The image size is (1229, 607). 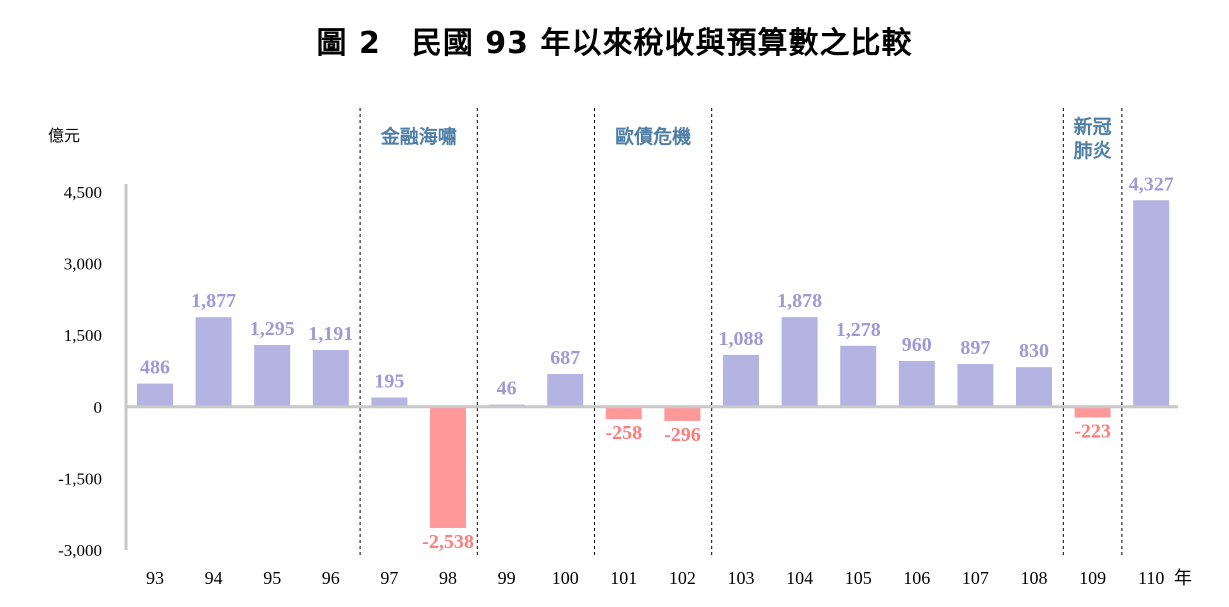 What do you see at coordinates (1034, 578) in the screenshot?
I see `x-tick-label: 108` at bounding box center [1034, 578].